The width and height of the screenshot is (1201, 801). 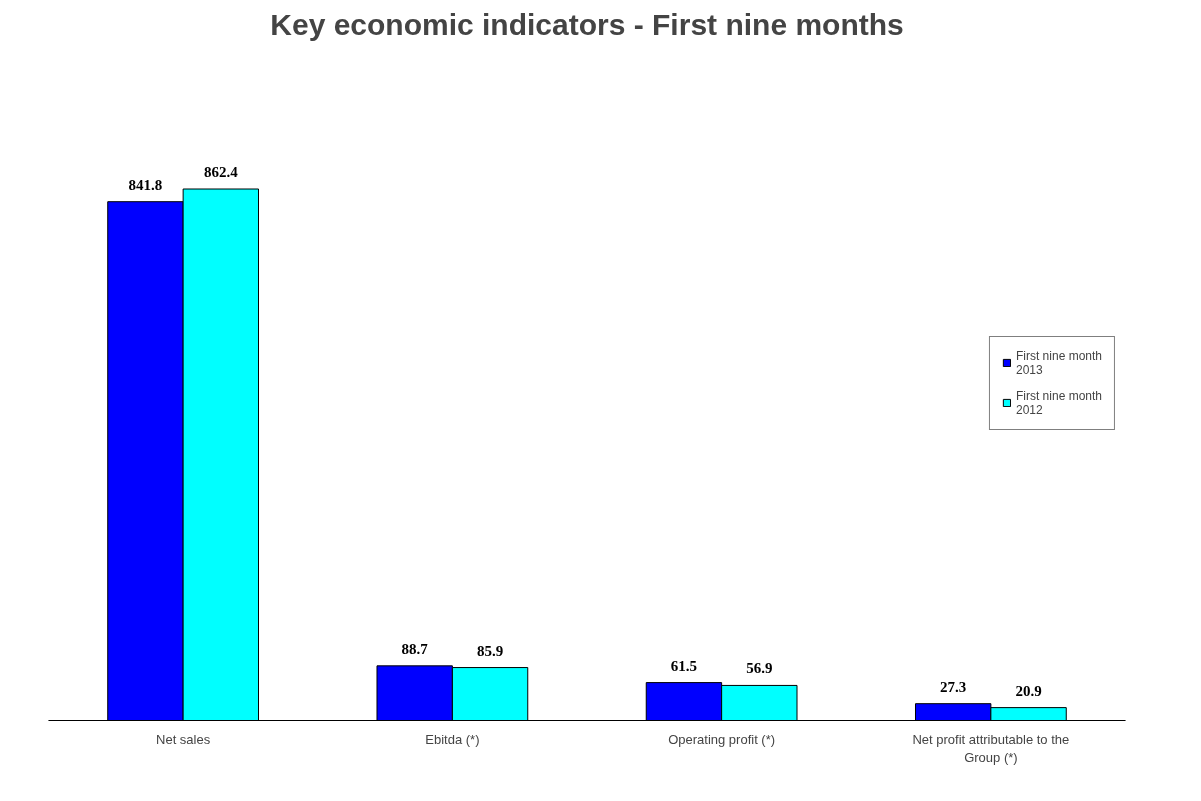 What do you see at coordinates (1058, 402) in the screenshot?
I see `legend-label: First nine month 2012` at bounding box center [1058, 402].